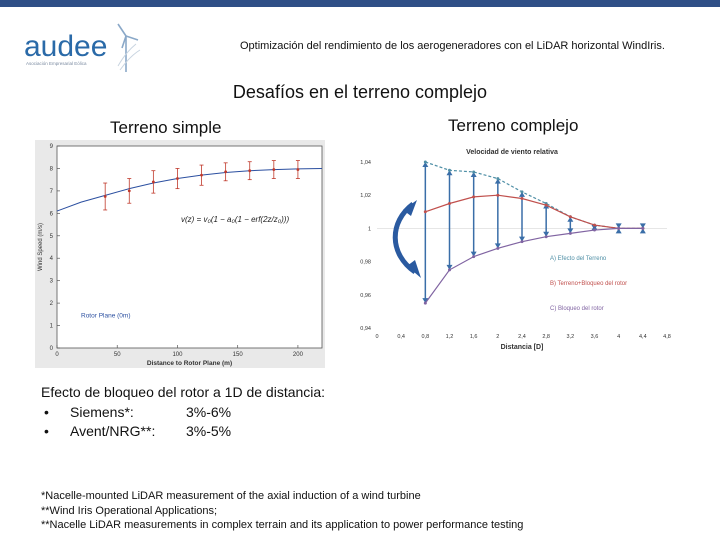 The image size is (720, 540). I want to click on plot-area, so click(189, 247).